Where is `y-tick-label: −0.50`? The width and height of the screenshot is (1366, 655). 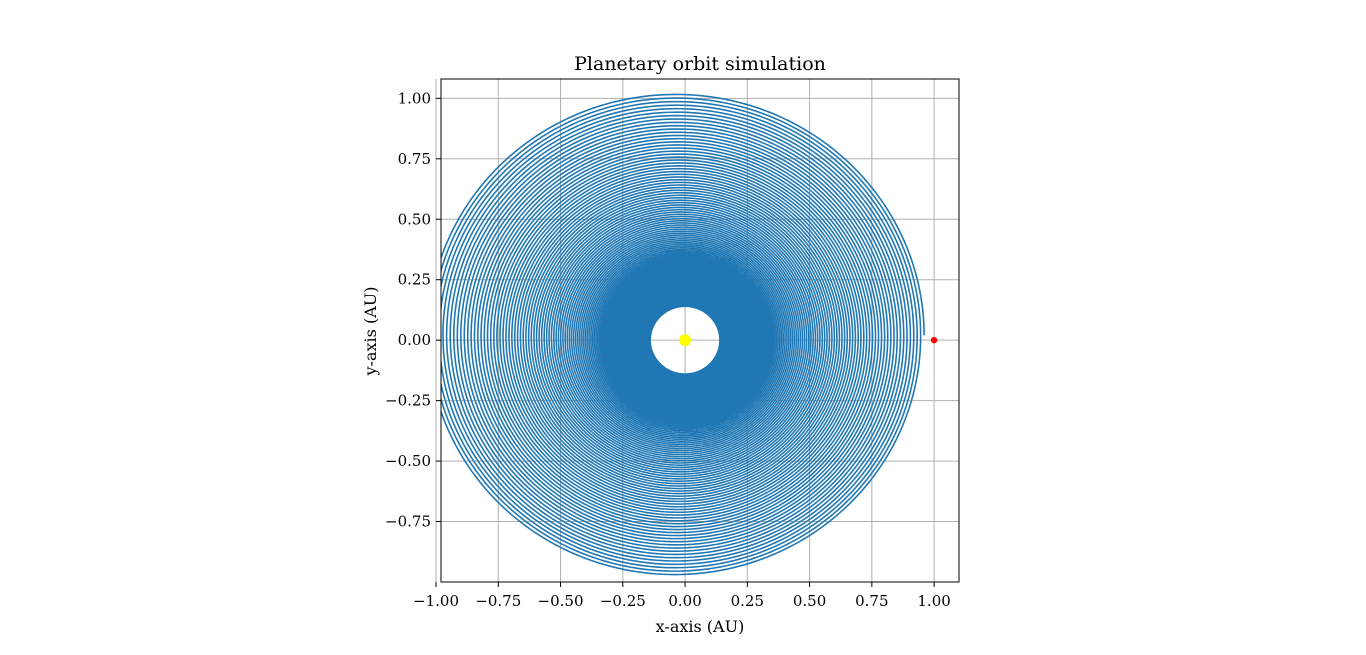 y-tick-label: −0.50 is located at coordinates (408, 461).